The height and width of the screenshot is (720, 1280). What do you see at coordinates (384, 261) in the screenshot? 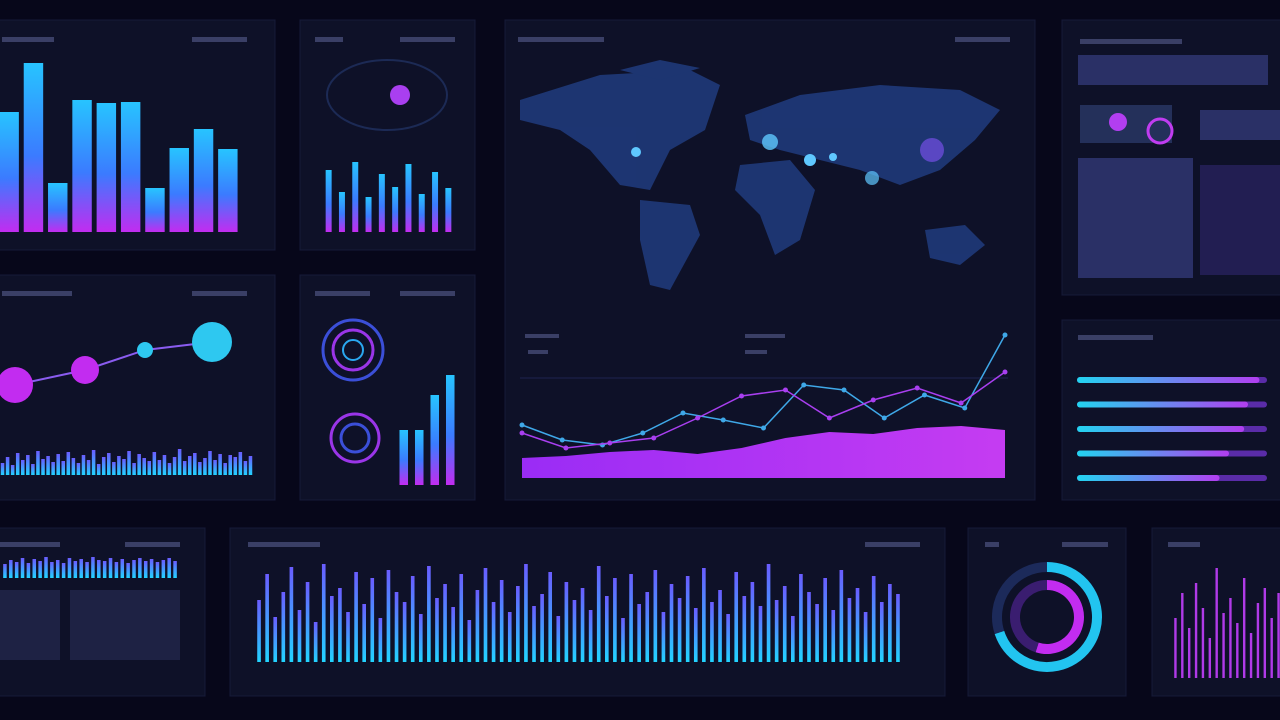
I see `decor-rings` at bounding box center [384, 261].